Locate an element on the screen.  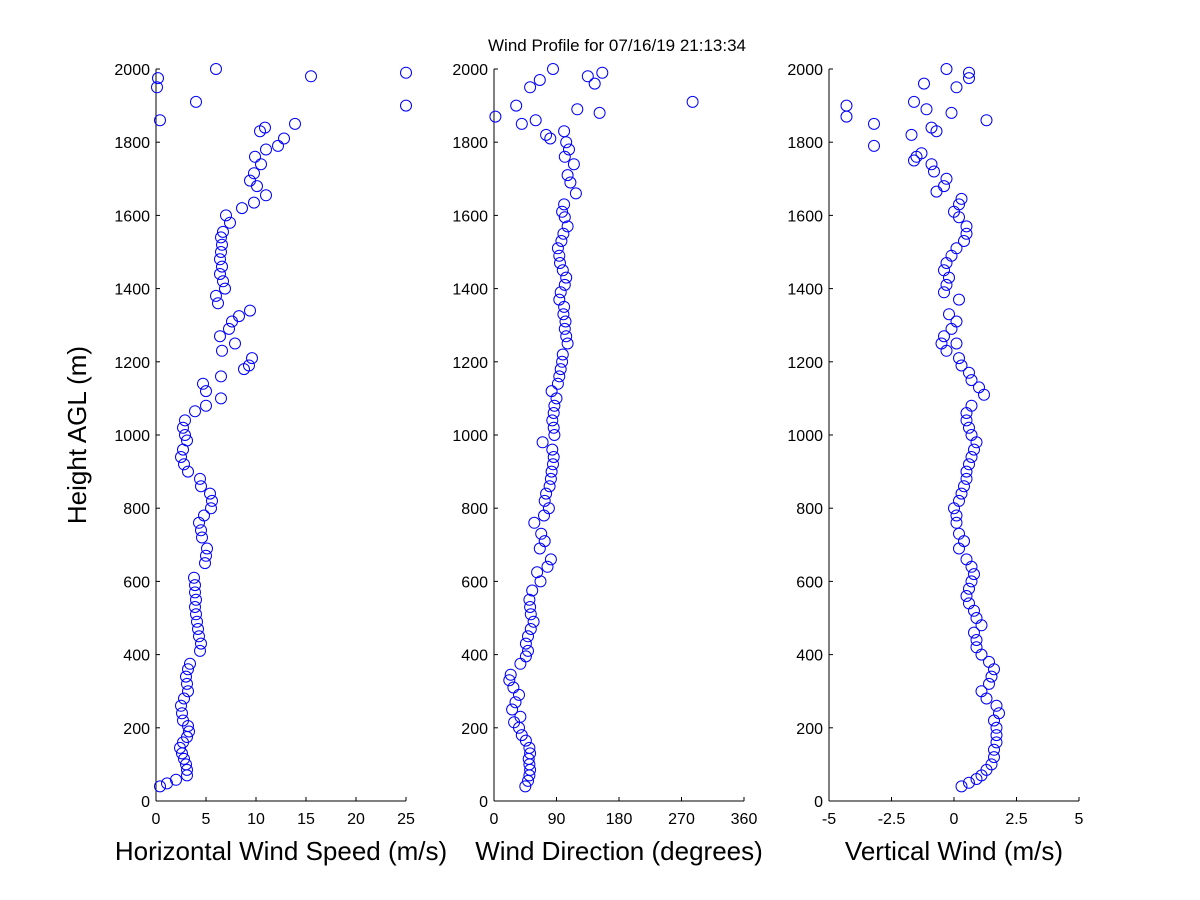
y-tick-label: 0 is located at coordinates (818, 802).